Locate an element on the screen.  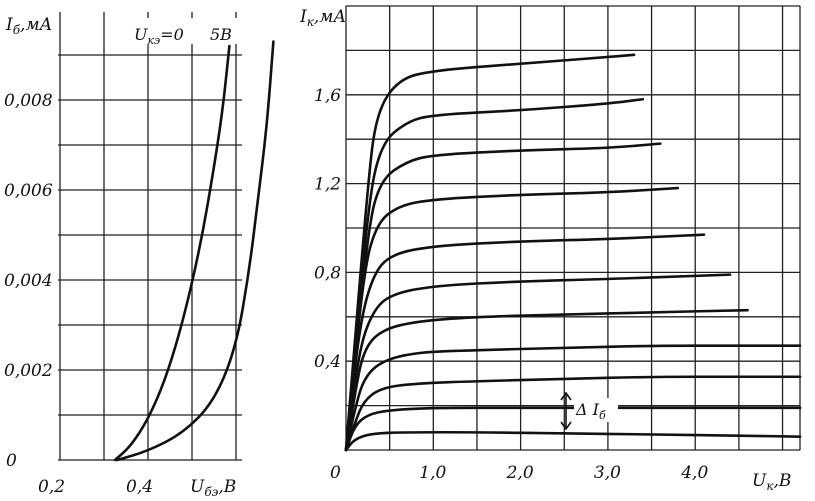
legend-label-background is located at coordinates (186, 31).